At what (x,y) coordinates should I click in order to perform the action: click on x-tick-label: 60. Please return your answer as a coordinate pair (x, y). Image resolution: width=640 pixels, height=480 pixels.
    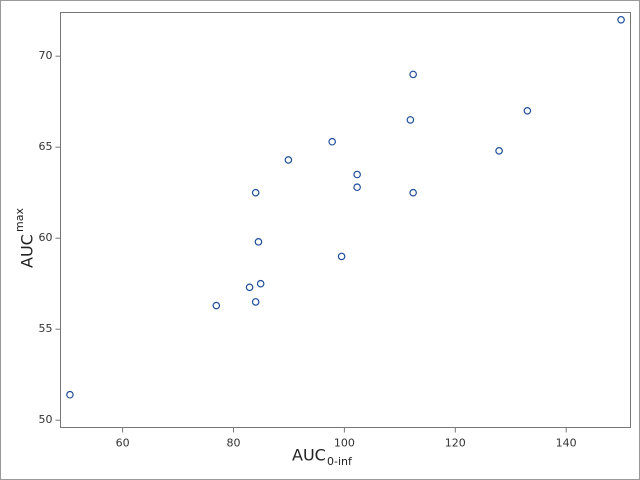
    Looking at the image, I should click on (123, 443).